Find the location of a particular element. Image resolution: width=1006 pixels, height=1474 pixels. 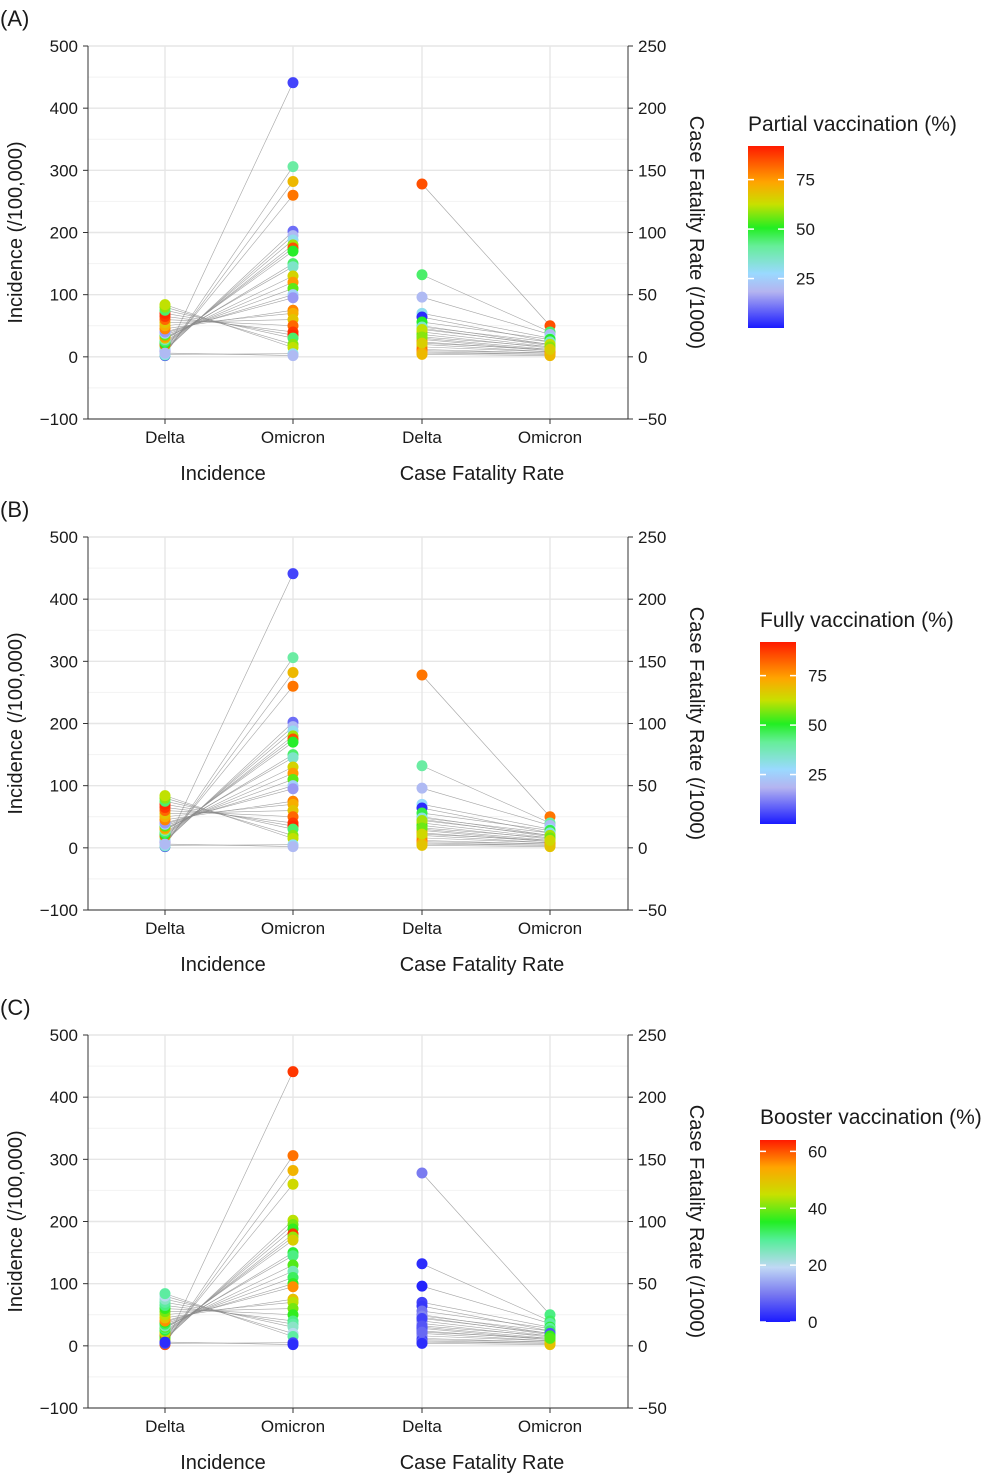

paired-lines is located at coordinates (357, 219).